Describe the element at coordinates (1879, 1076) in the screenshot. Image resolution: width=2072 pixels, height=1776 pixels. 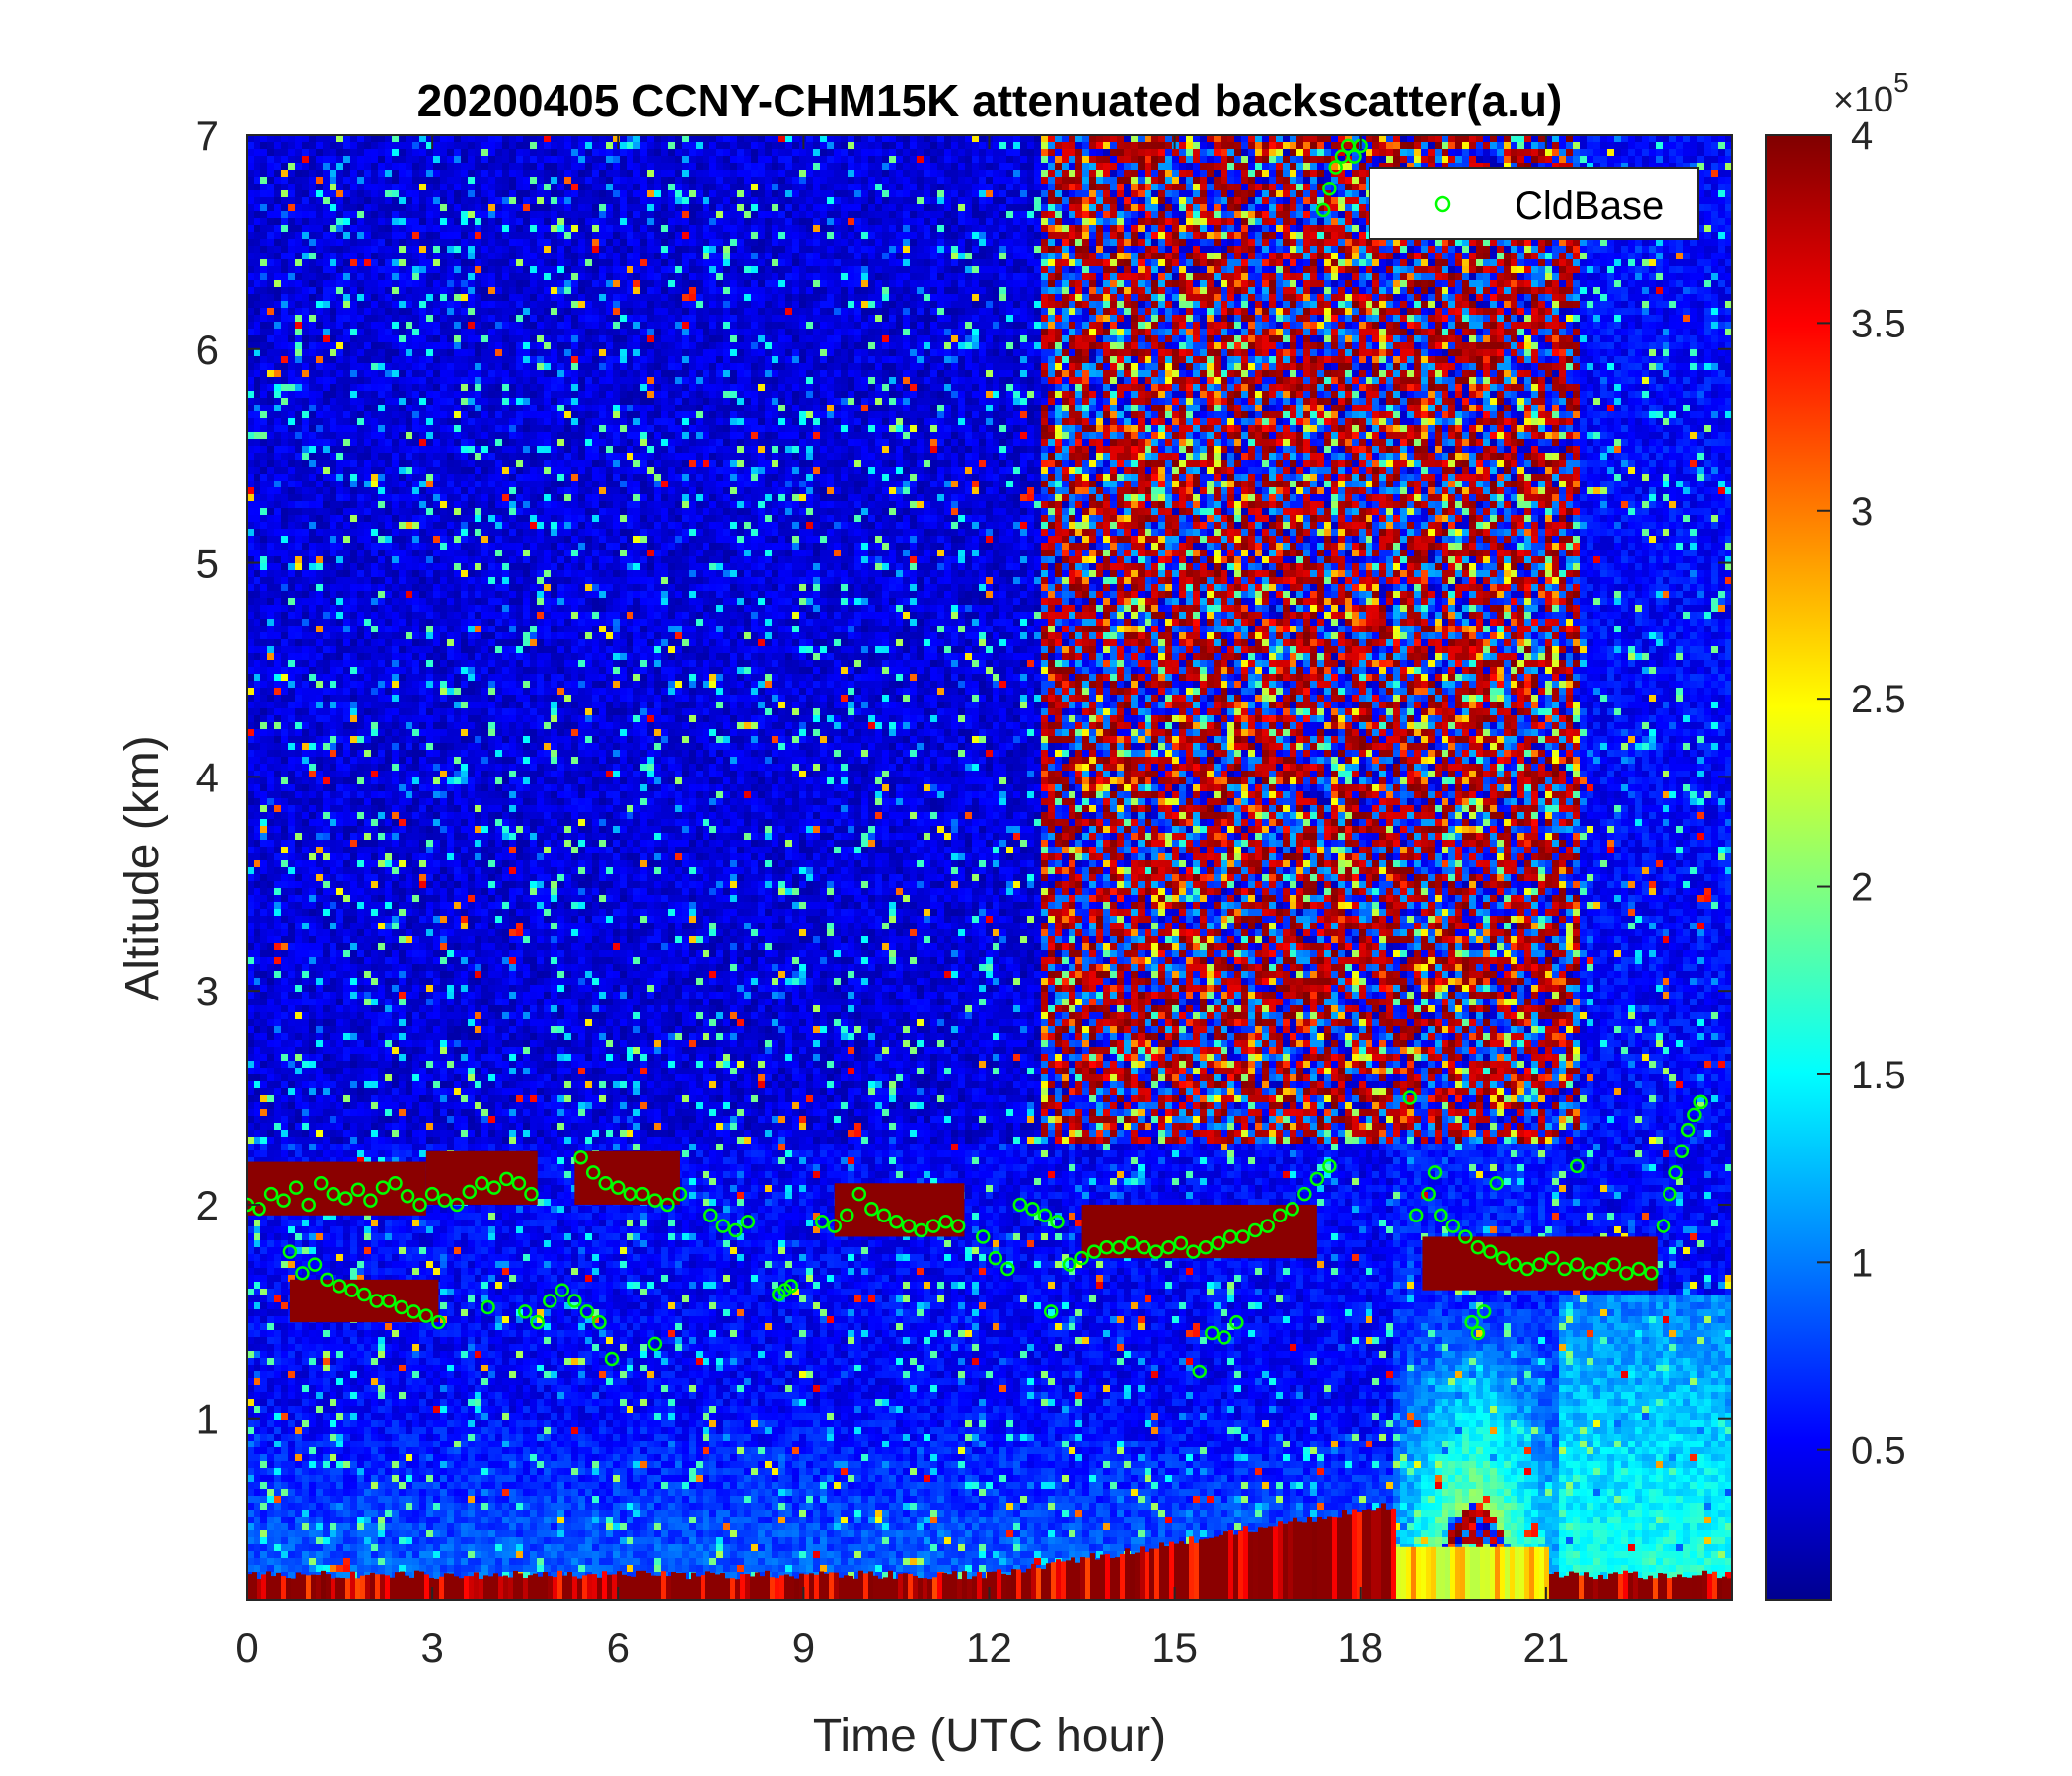
I see `colorbar-tick-label: 1.5` at that location.